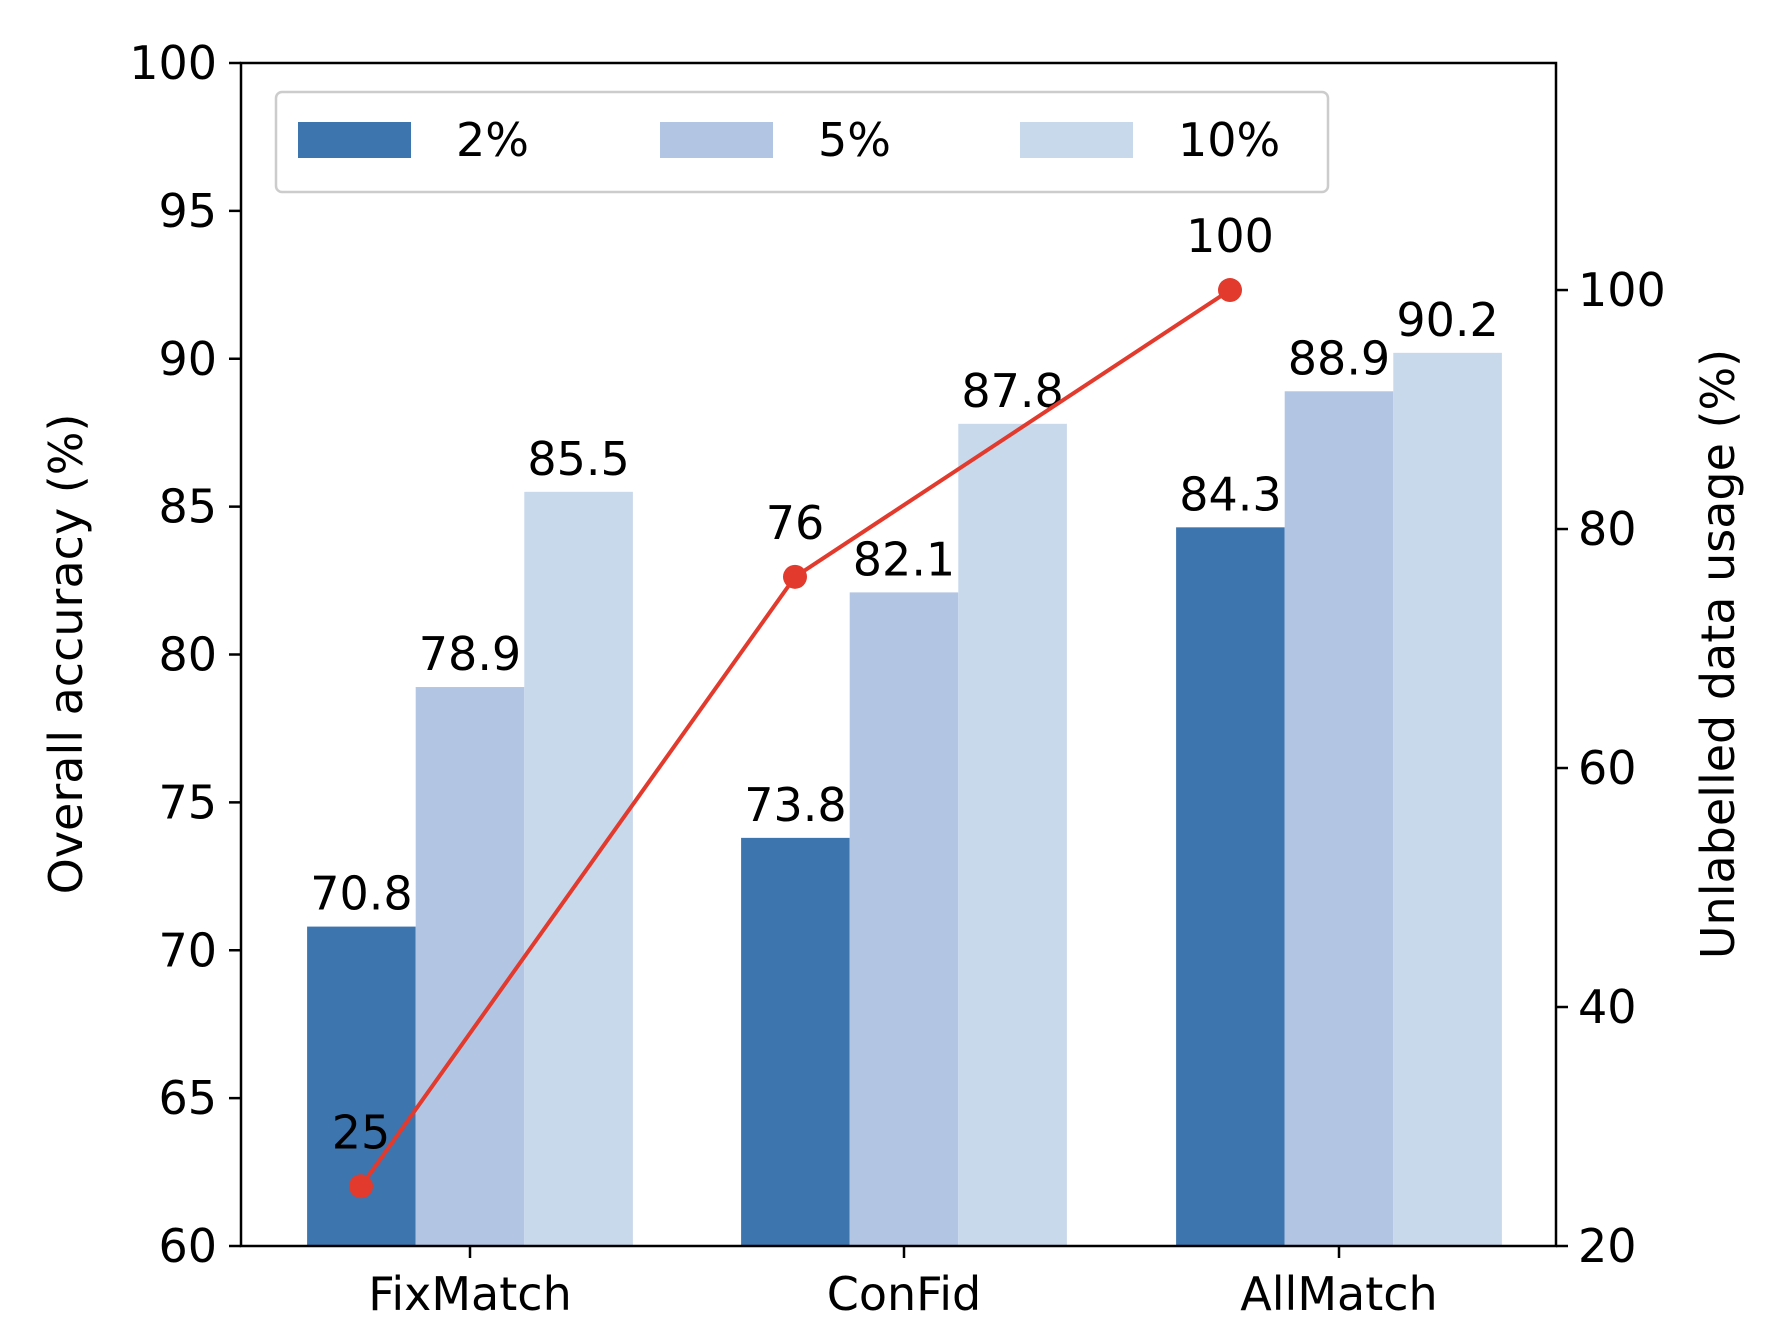 The width and height of the screenshot is (1788, 1338). I want to click on y-tick-label: 65, so click(187, 1098).